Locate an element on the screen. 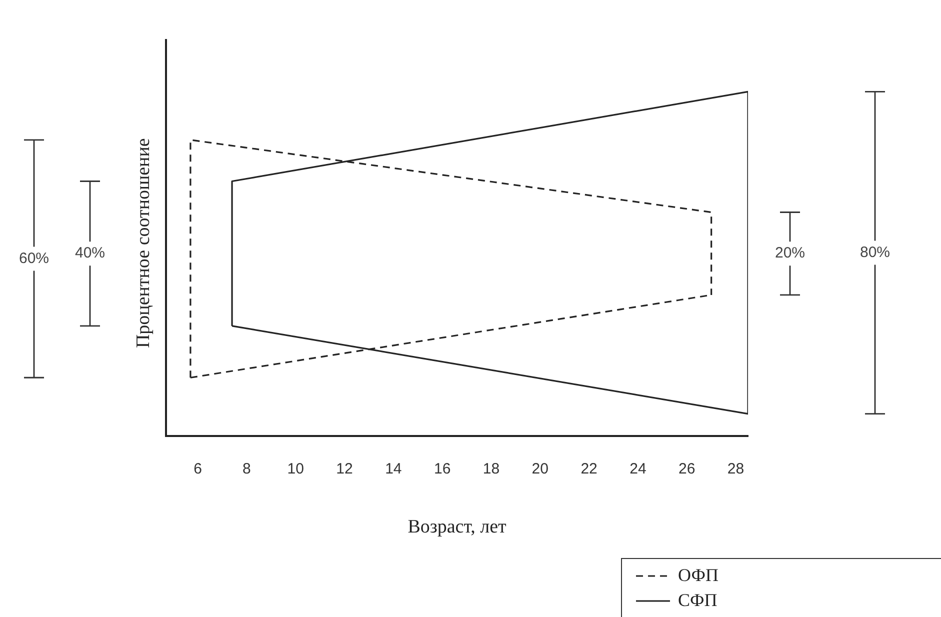 The height and width of the screenshot is (617, 941). x-tick-label: 14 is located at coordinates (393, 469).